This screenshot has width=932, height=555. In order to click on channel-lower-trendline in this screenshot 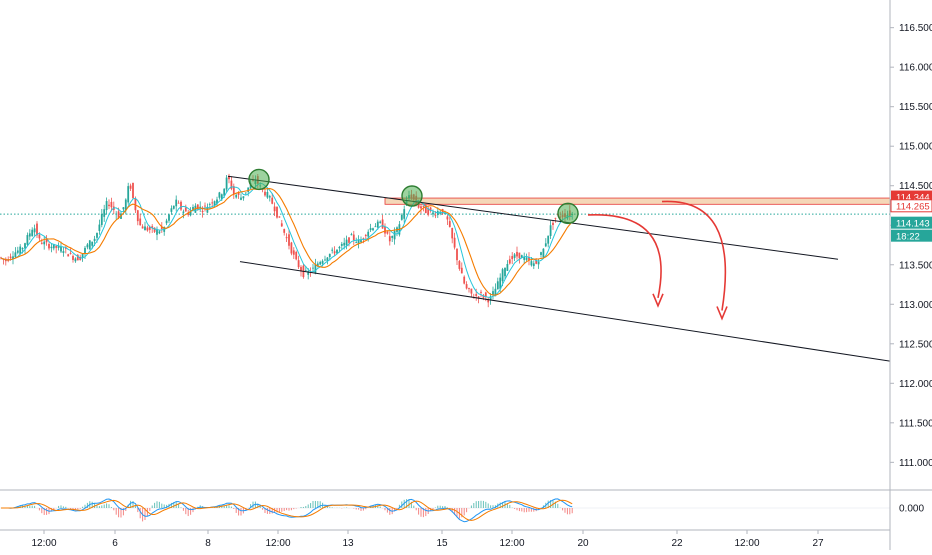, I will do `click(565, 311)`.